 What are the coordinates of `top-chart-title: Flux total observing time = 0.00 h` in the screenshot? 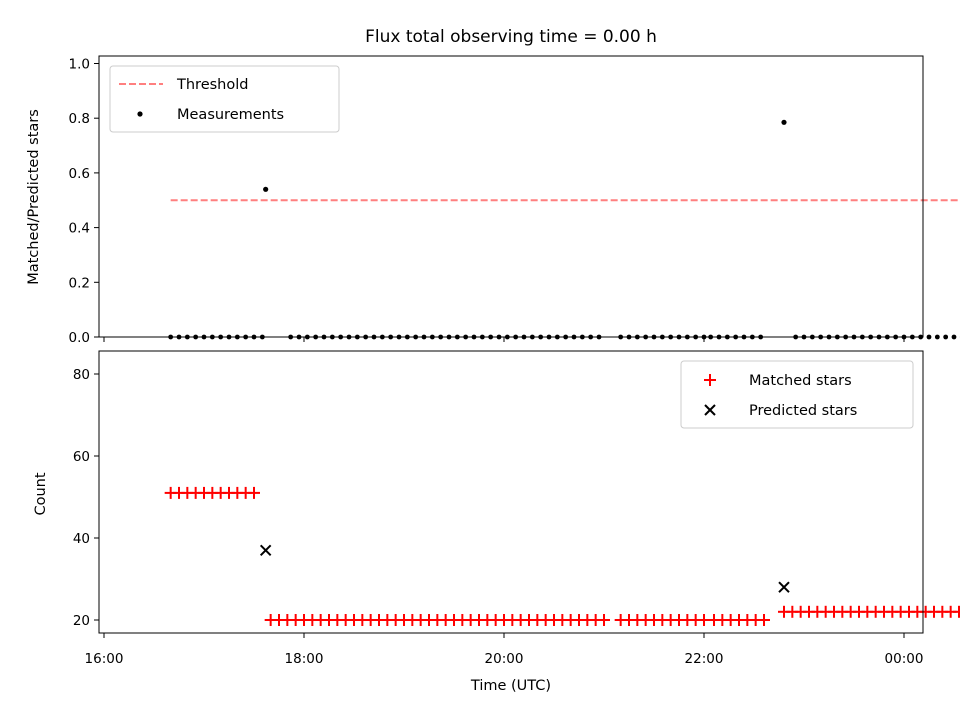 It's located at (511, 37).